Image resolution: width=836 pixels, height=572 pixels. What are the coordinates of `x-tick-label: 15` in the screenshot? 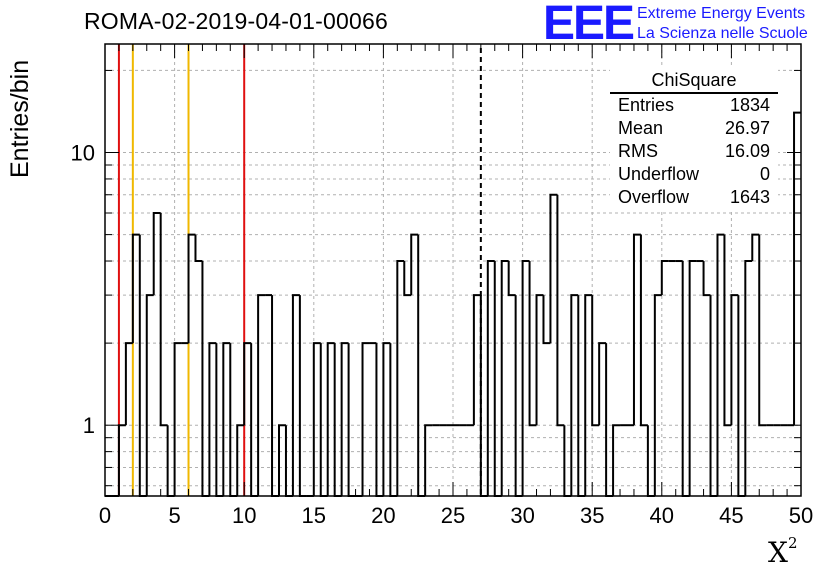 It's located at (314, 515).